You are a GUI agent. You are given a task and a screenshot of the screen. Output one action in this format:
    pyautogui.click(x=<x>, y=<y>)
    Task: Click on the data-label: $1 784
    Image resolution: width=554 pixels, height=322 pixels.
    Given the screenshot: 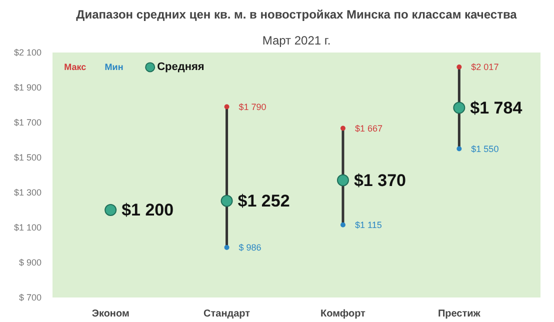 What is the action you would take?
    pyautogui.click(x=496, y=108)
    